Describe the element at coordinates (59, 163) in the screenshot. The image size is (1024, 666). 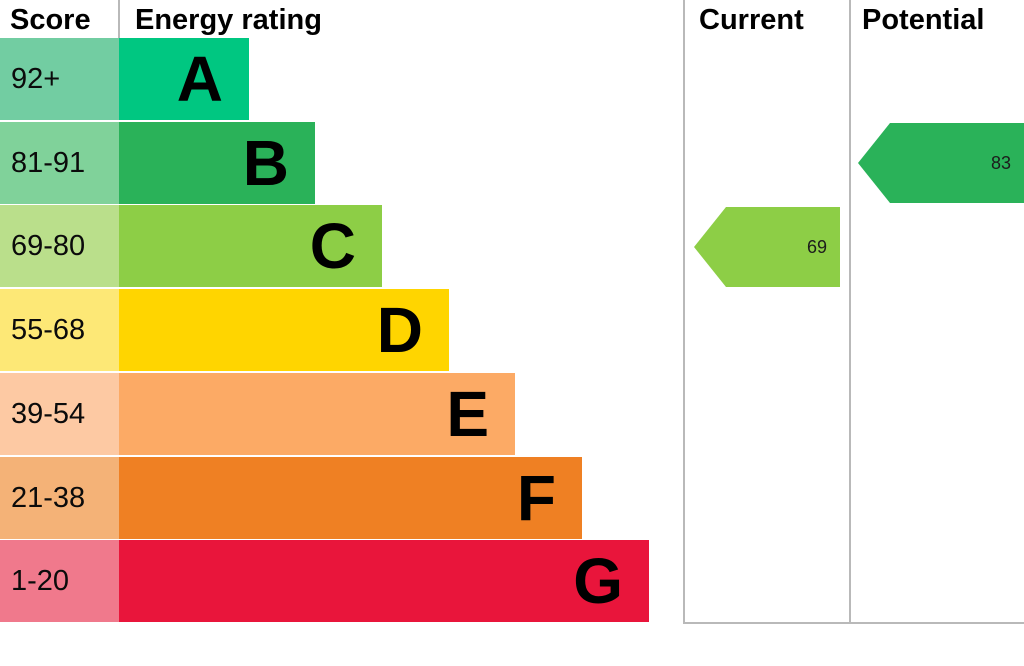
I see `band-score-range-b: 81-91` at that location.